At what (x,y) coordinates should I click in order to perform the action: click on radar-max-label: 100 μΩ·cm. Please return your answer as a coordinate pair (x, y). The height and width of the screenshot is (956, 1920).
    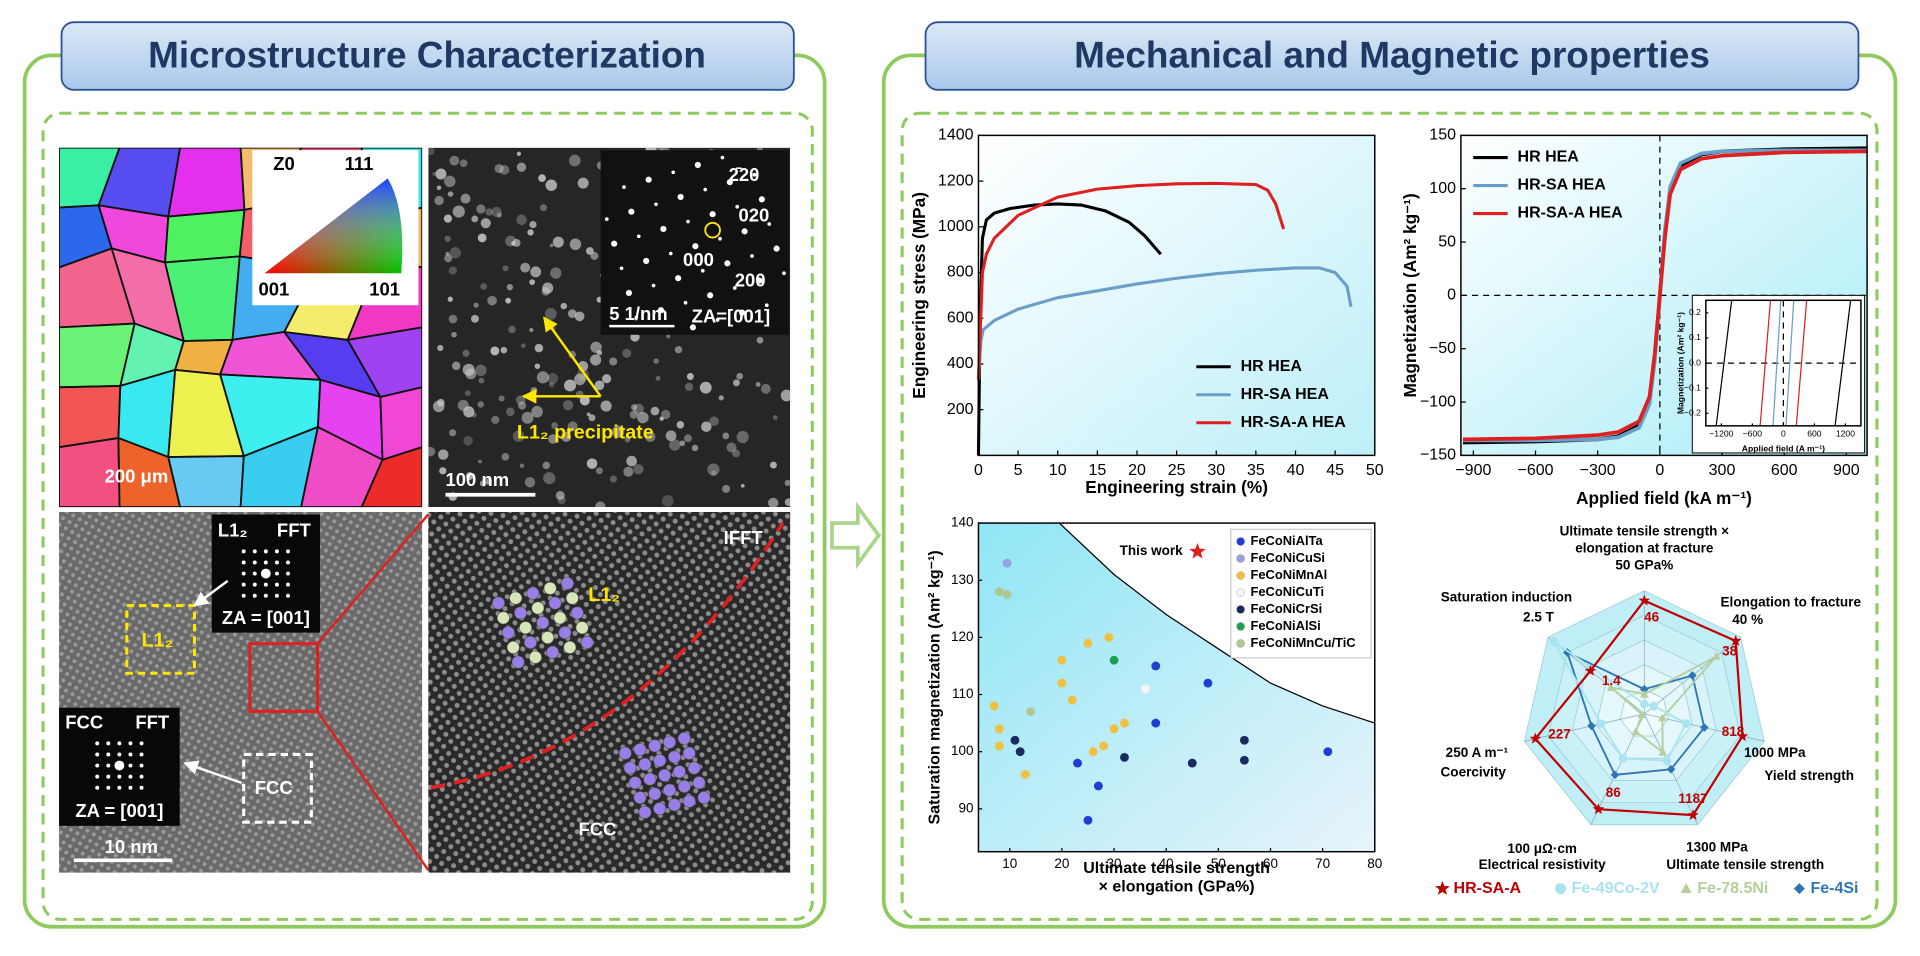
    Looking at the image, I should click on (1541, 848).